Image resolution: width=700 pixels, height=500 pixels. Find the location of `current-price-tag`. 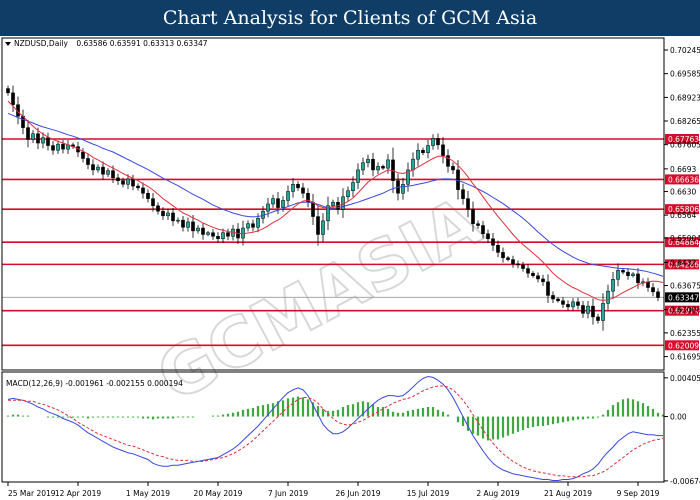

current-price-tag is located at coordinates (682, 297).